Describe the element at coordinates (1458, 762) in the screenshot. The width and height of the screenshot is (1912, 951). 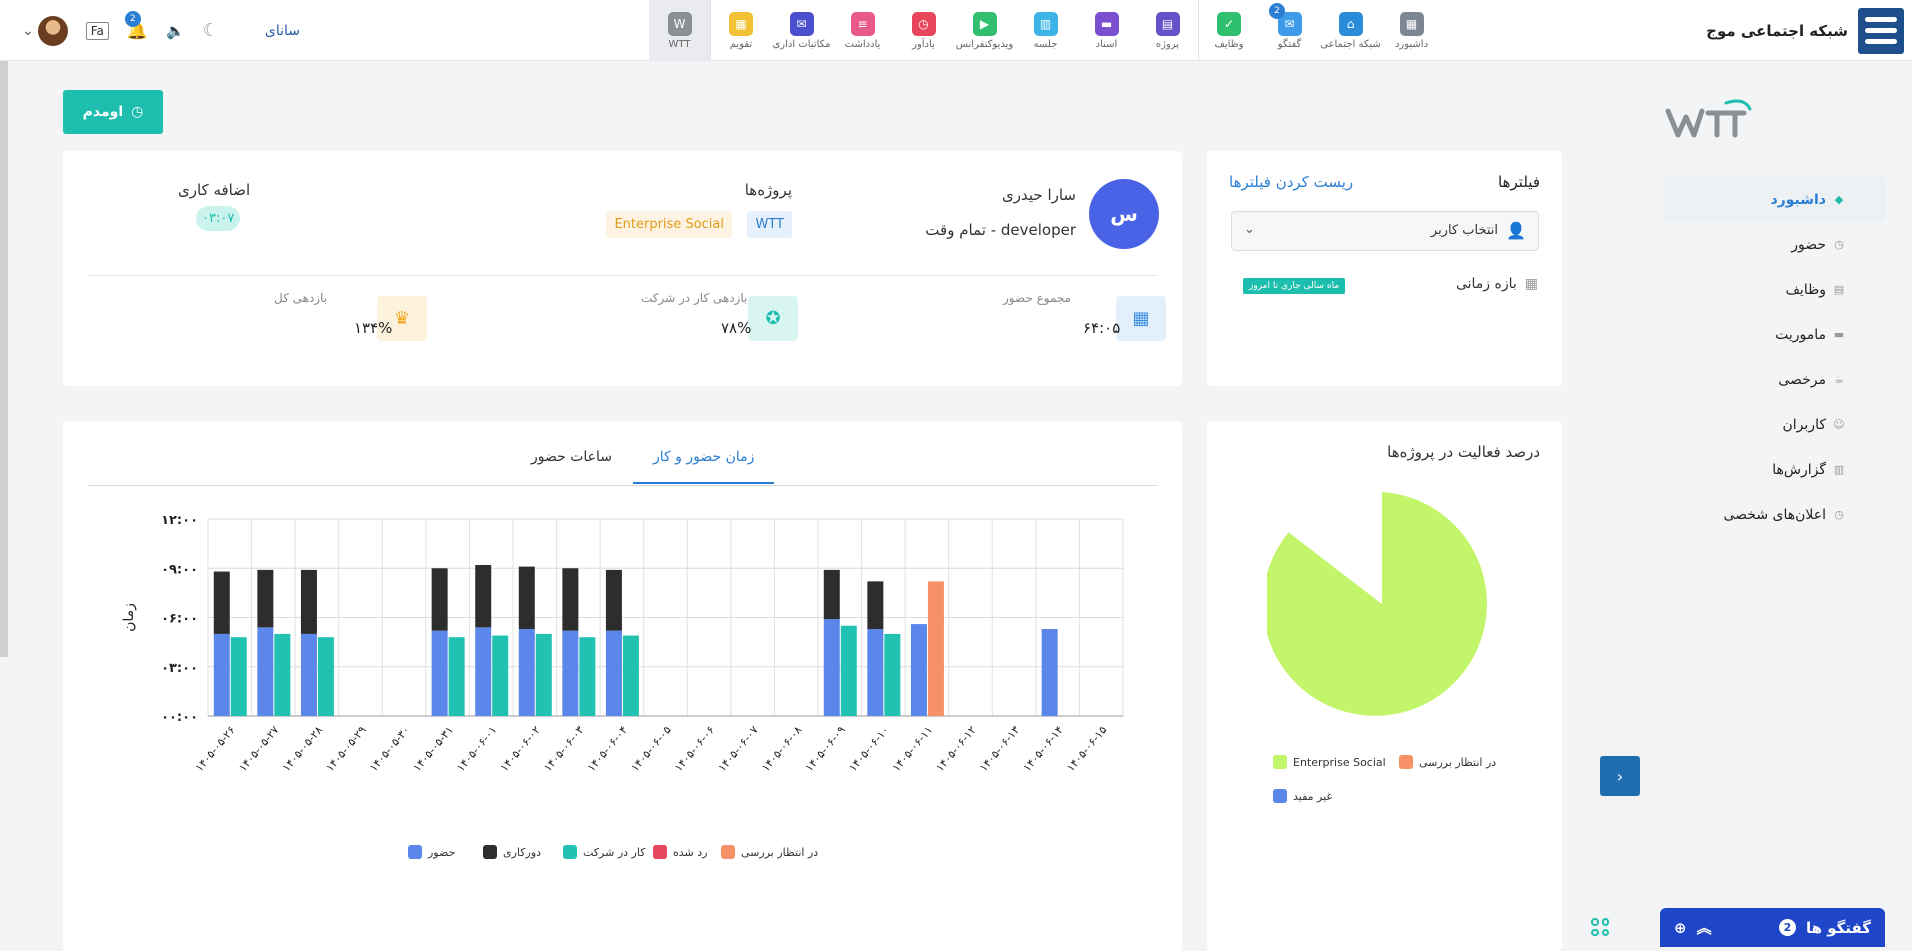
I see `legend-label: در انتظار بررسی` at that location.